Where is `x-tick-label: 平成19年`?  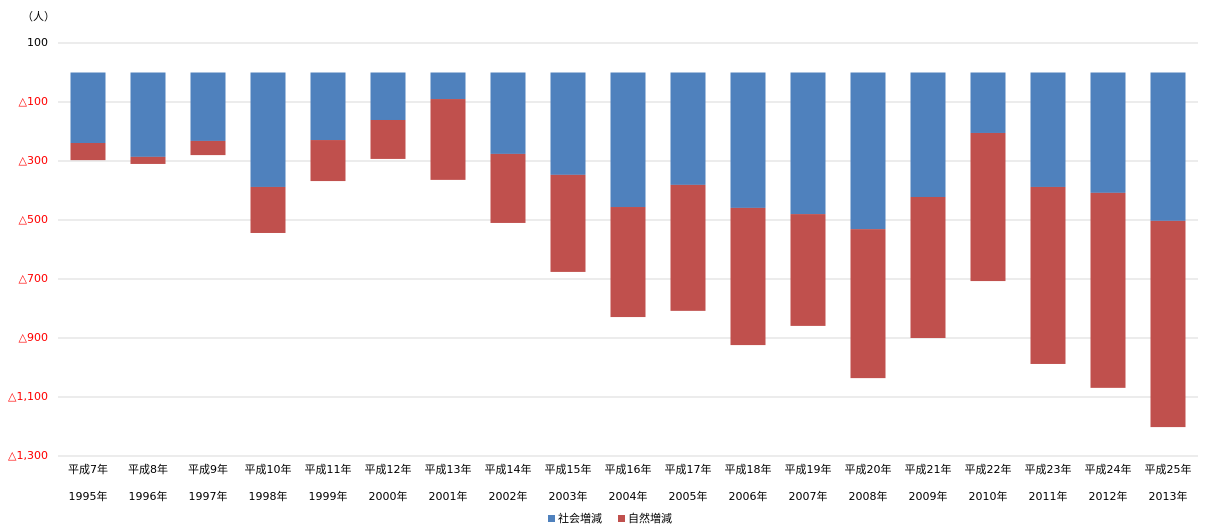
x-tick-label: 平成19年 is located at coordinates (808, 469).